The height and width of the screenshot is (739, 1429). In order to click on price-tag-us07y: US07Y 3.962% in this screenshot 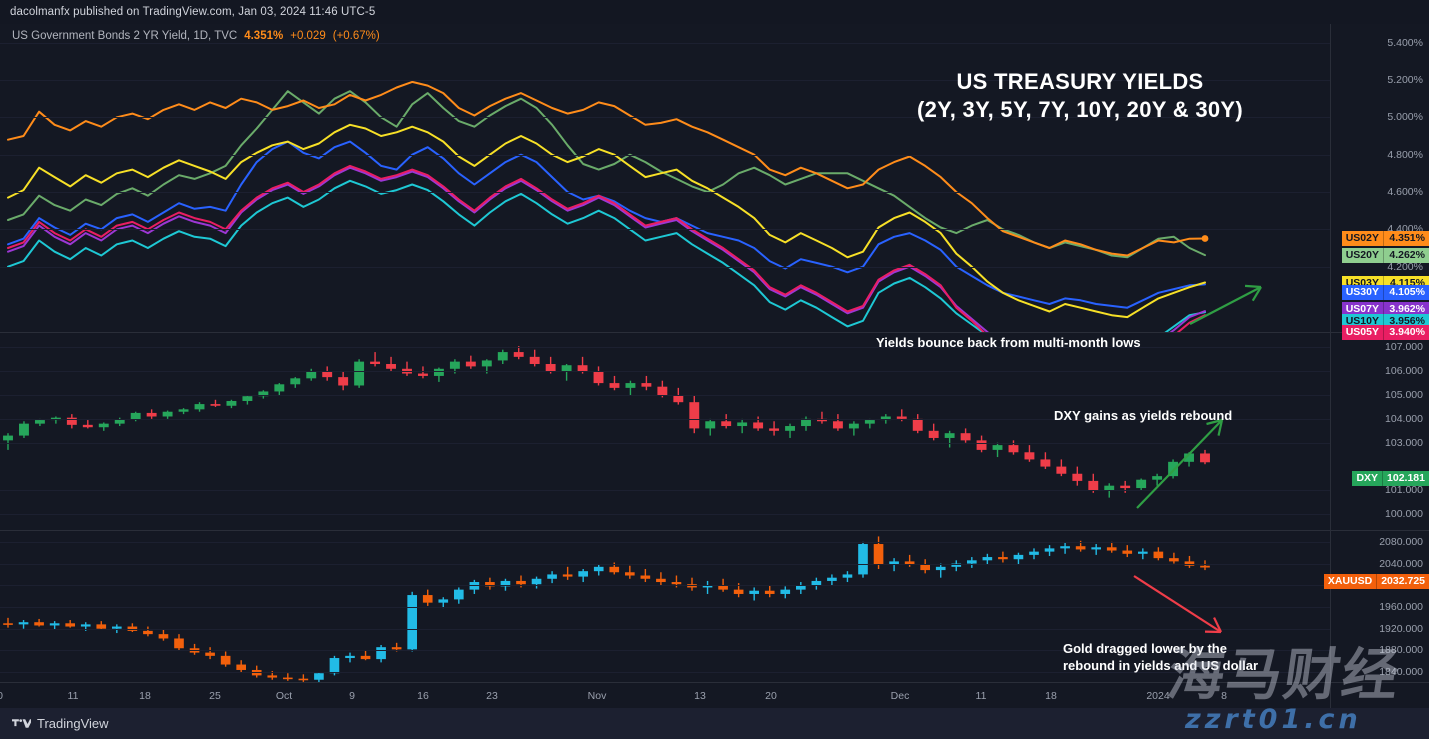, I will do `click(1385, 309)`.